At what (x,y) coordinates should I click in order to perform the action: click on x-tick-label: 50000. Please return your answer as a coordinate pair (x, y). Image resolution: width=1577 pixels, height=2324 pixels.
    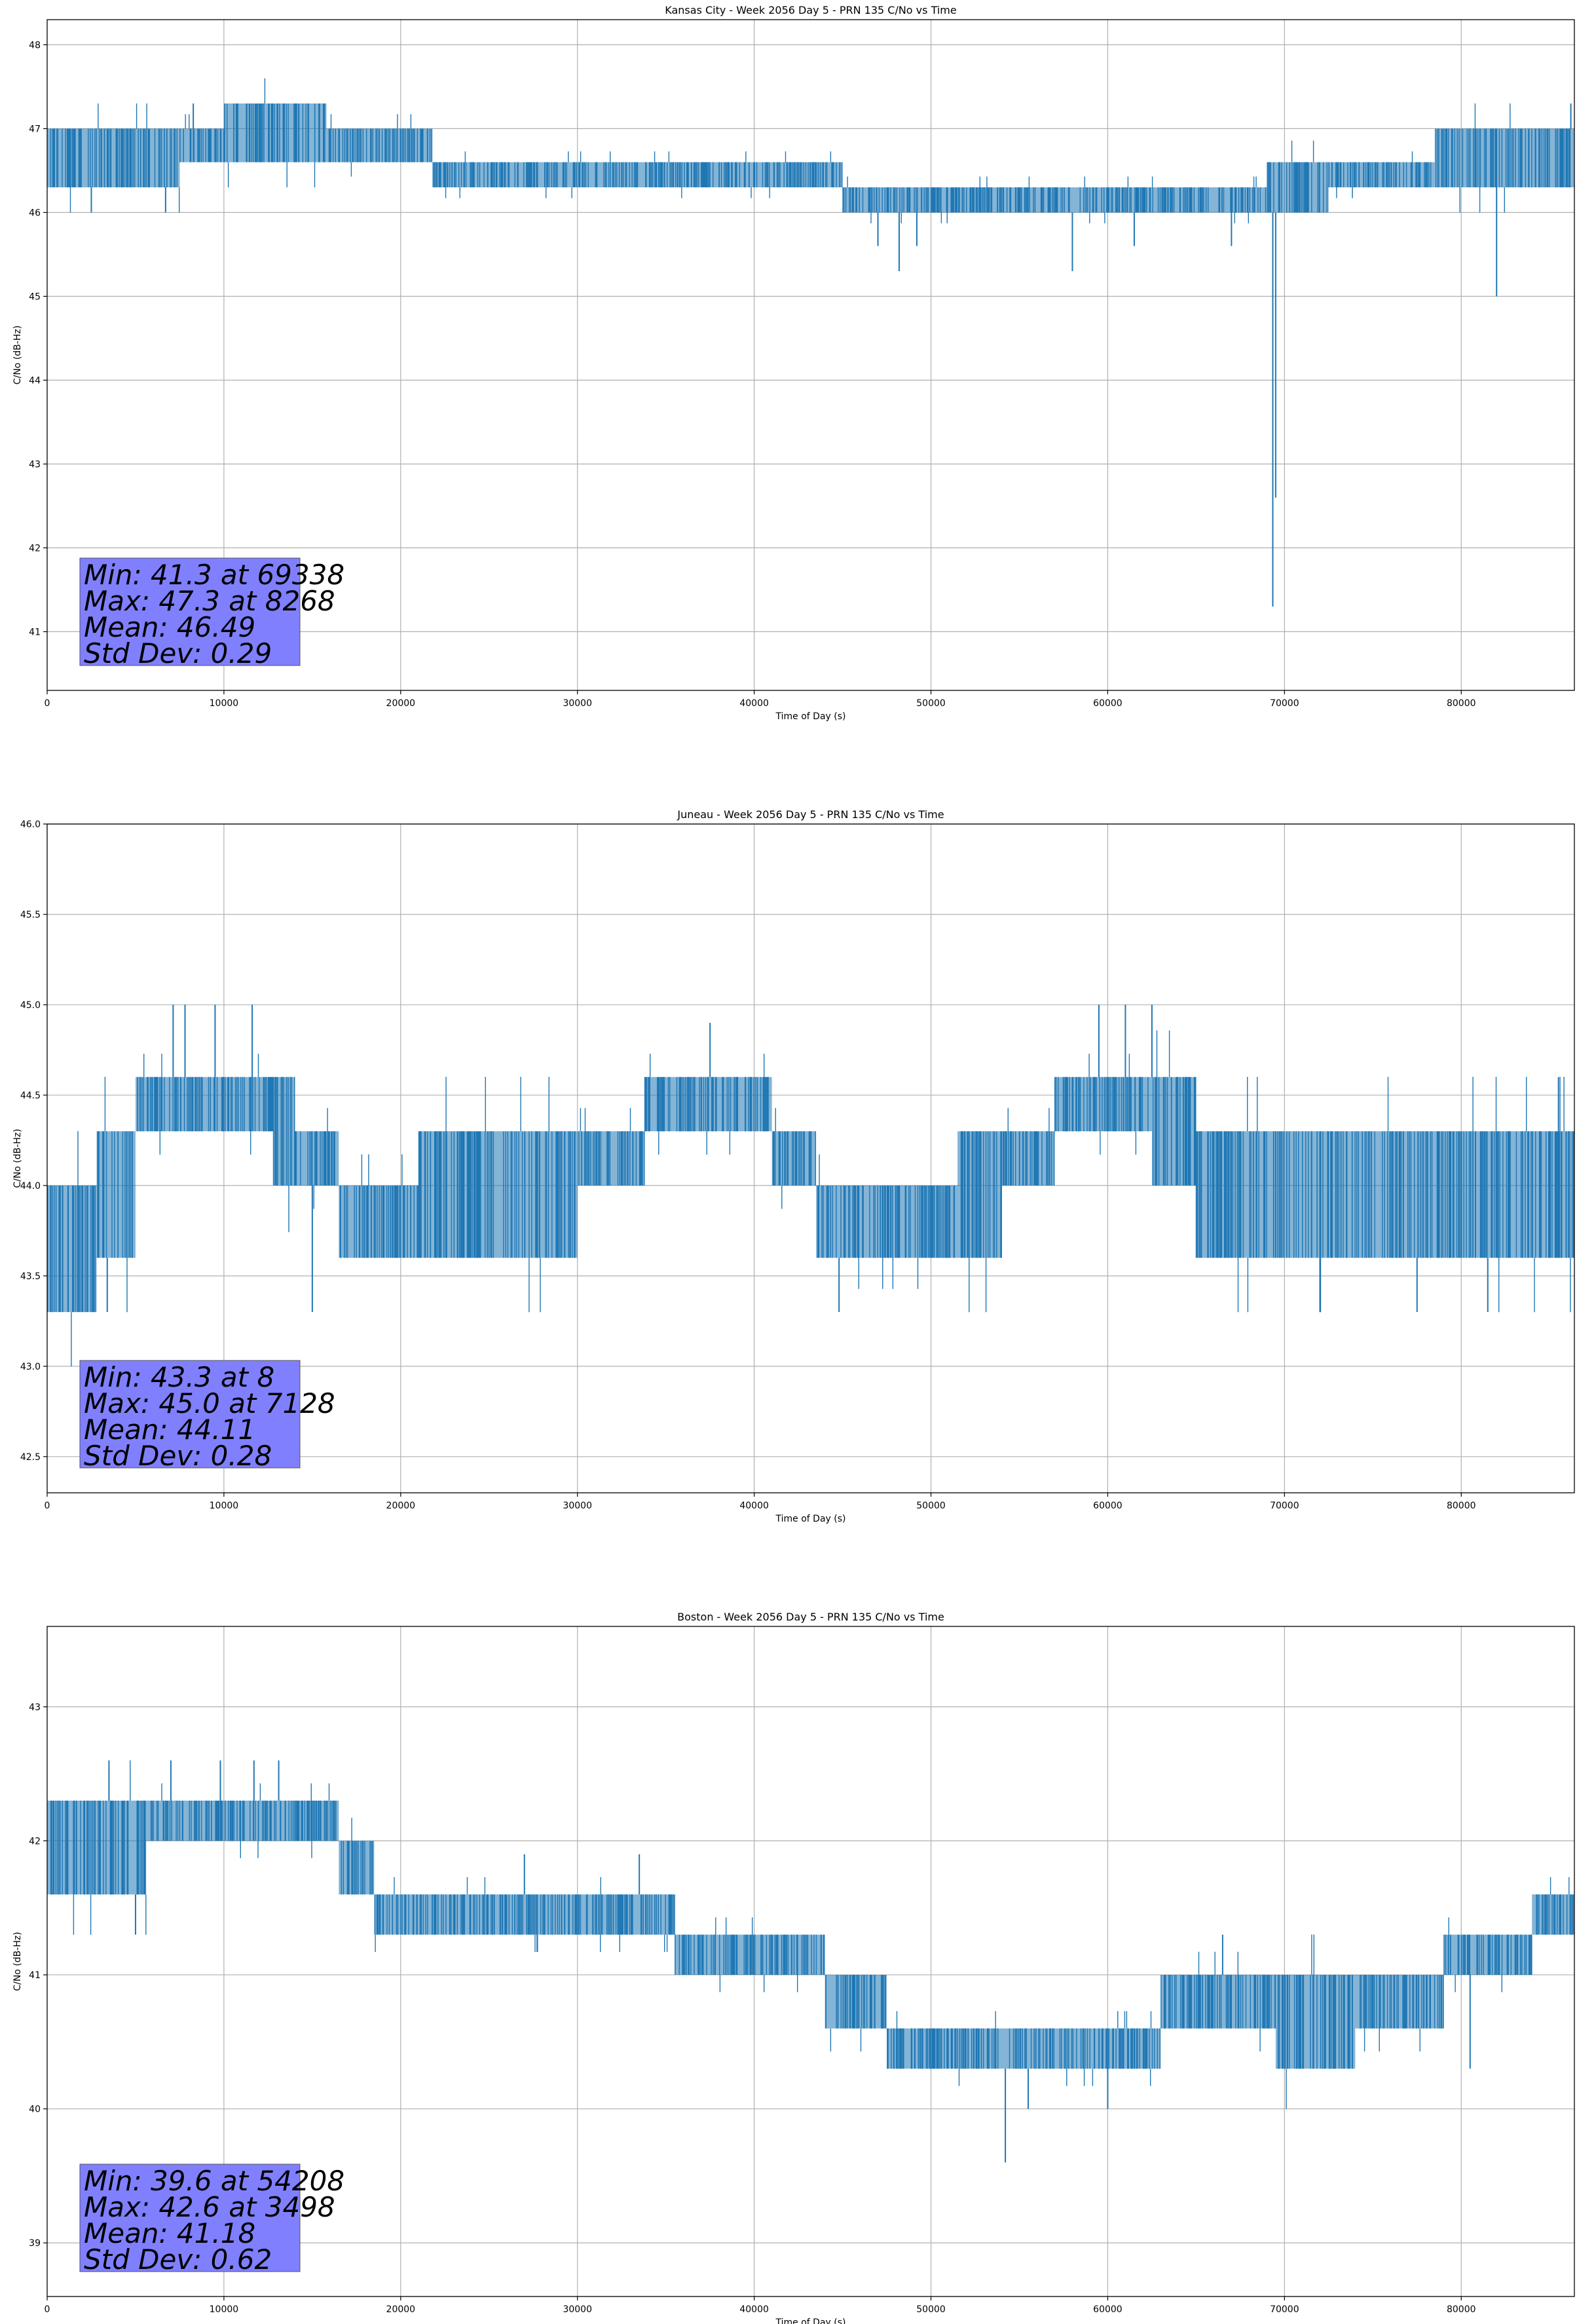
    Looking at the image, I should click on (931, 1506).